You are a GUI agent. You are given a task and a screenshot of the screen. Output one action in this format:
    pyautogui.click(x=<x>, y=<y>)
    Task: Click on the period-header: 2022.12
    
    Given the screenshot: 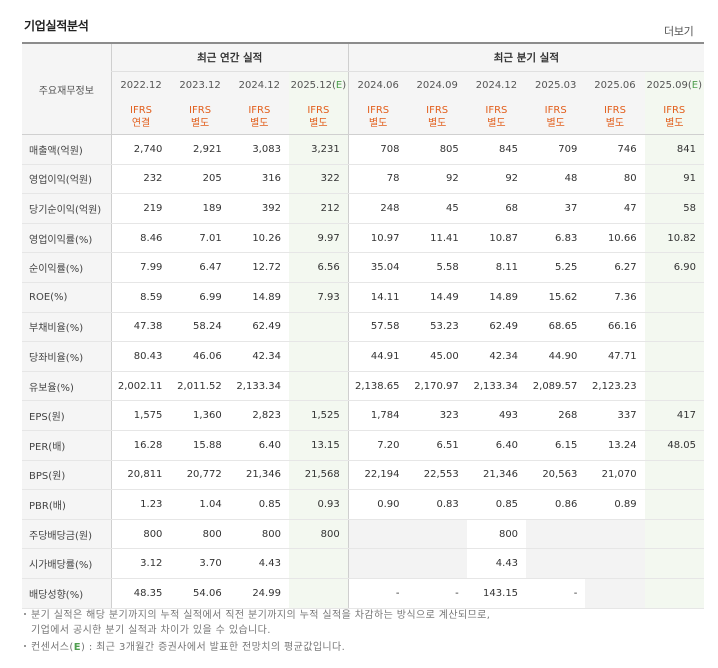 What is the action you would take?
    pyautogui.click(x=140, y=85)
    